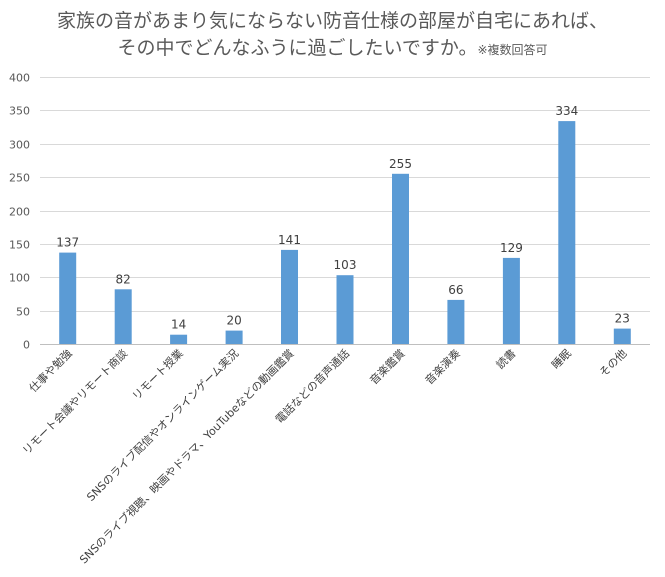  I want to click on y-tick-label: 100, so click(19, 278).